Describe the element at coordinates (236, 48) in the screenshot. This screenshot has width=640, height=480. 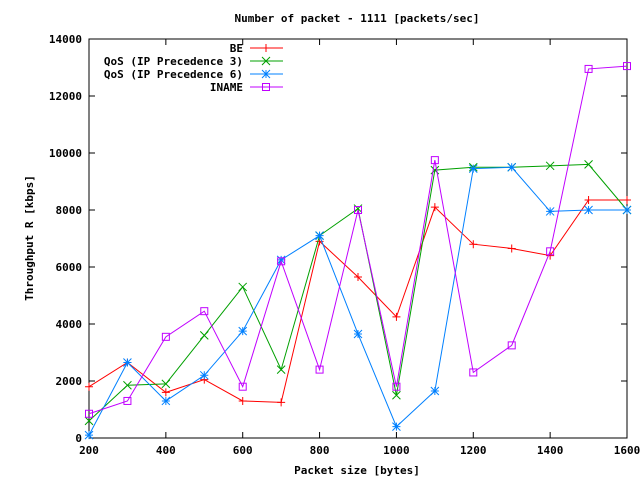
I see `legend-label-be: BE` at that location.